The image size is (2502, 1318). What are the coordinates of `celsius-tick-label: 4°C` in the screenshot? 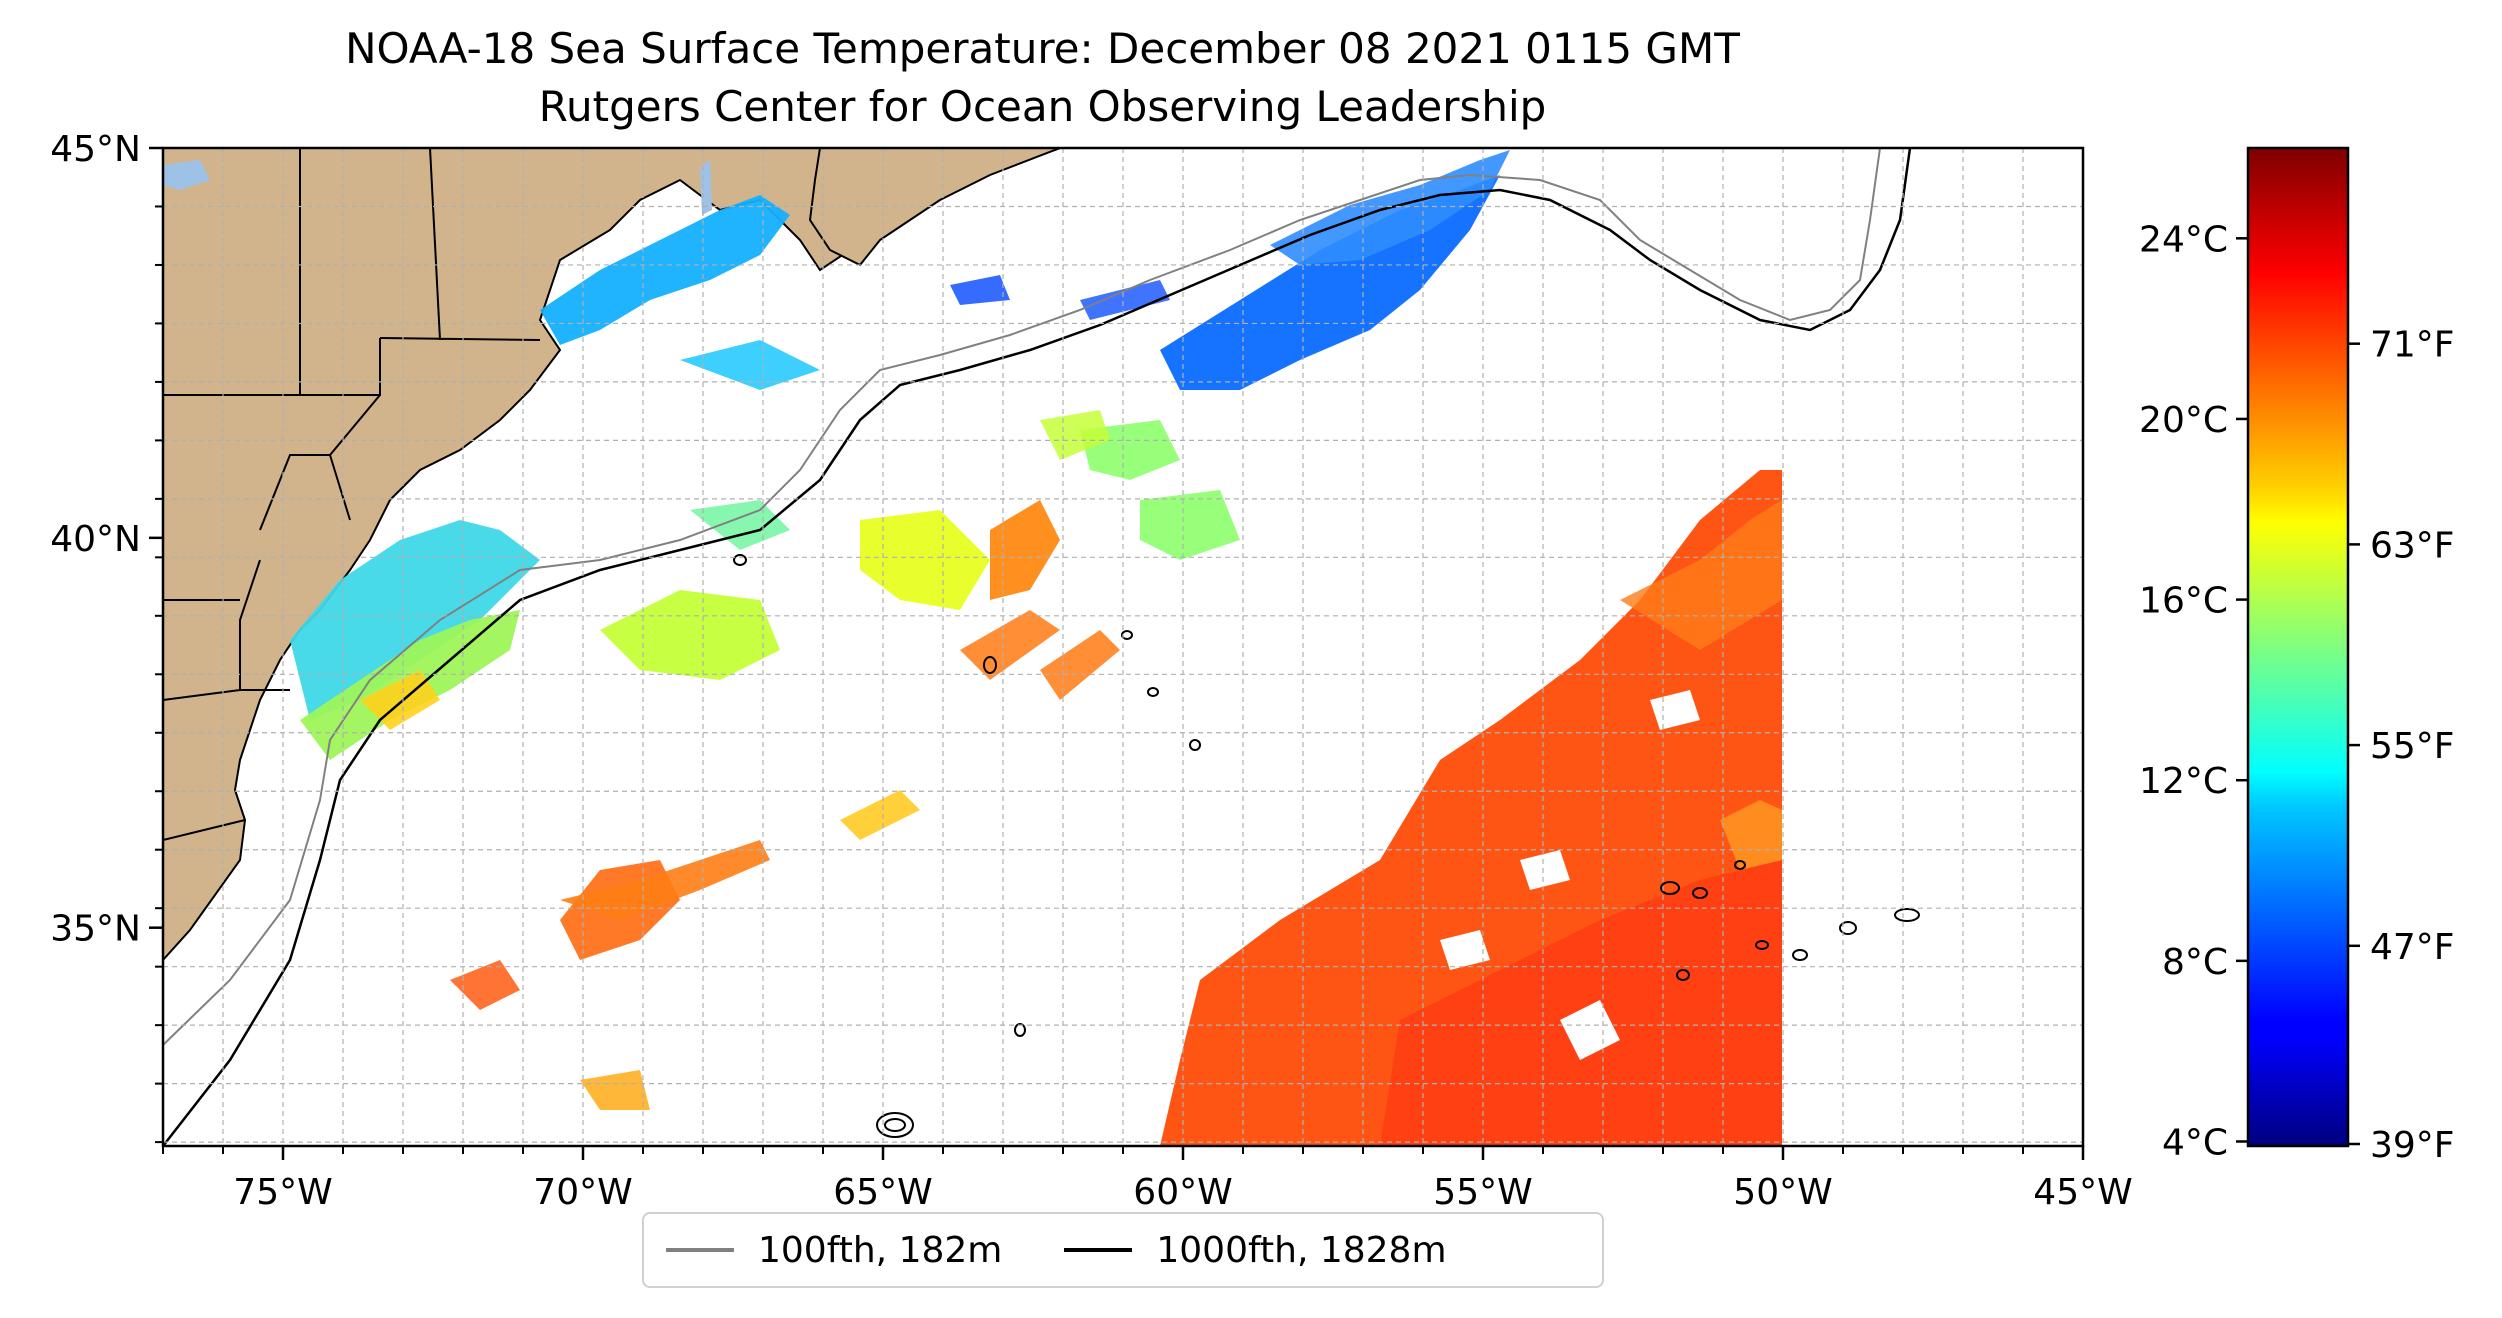 It's located at (2195, 1142).